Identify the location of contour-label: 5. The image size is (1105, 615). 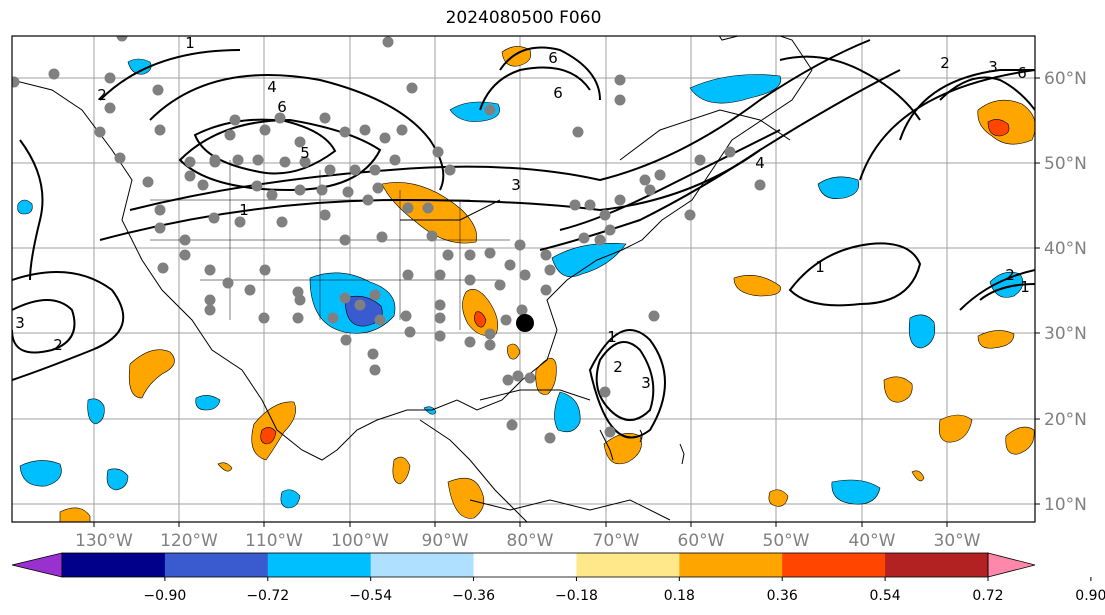
(305, 153).